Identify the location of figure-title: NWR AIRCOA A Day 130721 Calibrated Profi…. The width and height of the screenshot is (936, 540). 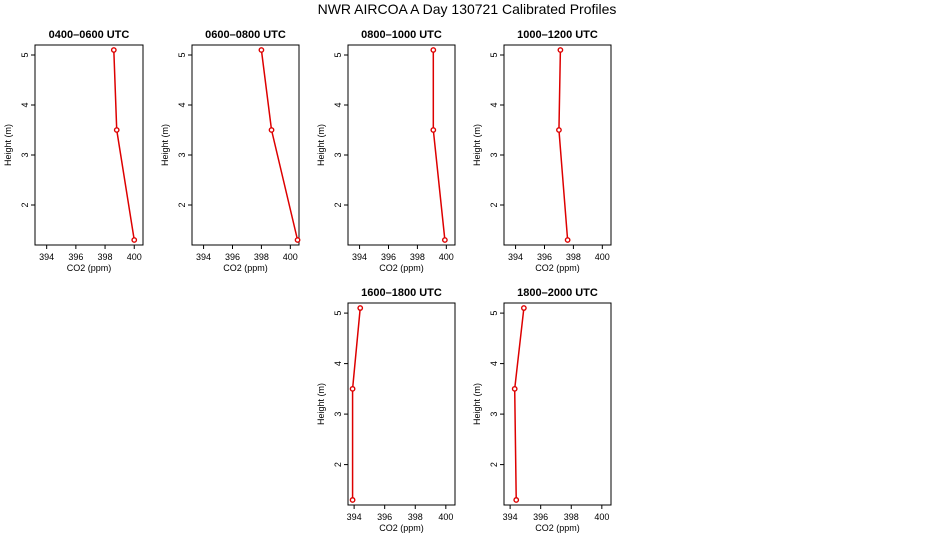
(467, 9).